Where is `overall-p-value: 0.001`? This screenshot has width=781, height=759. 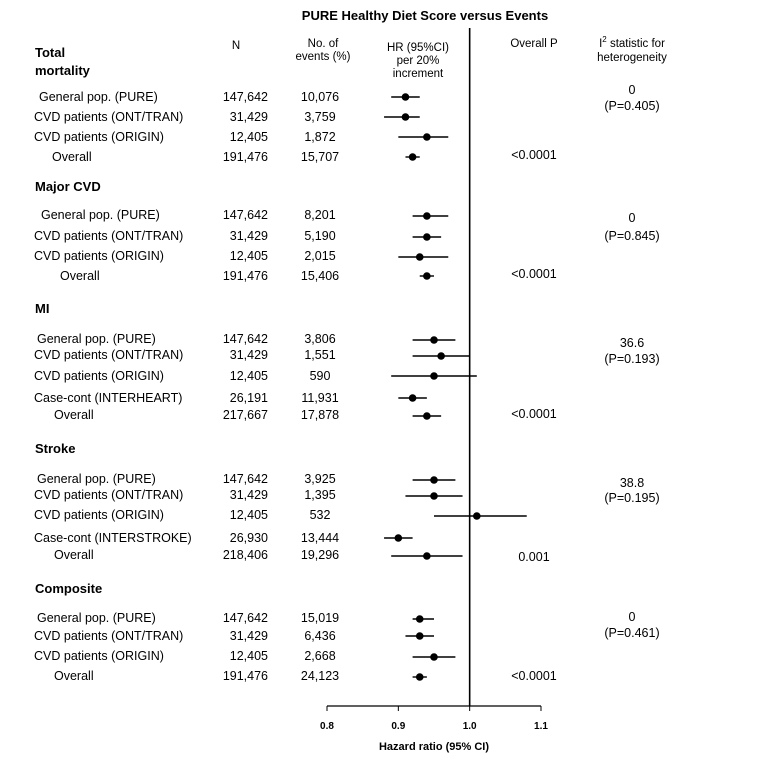
overall-p-value: 0.001 is located at coordinates (533, 557).